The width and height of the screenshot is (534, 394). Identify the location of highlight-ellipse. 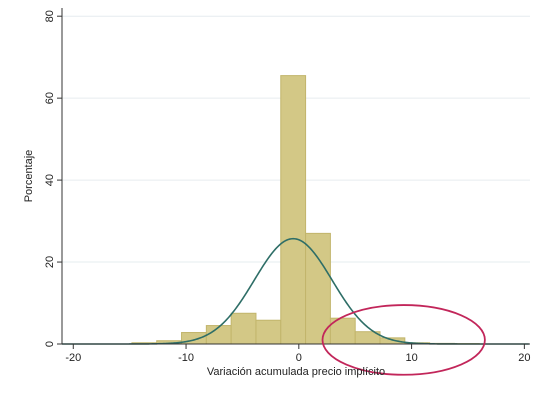
(403, 340).